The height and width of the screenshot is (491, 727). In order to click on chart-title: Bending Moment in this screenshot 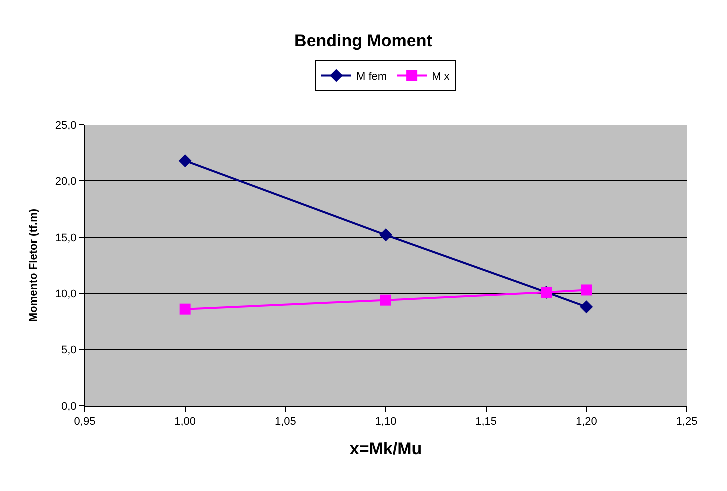, I will do `click(363, 40)`.